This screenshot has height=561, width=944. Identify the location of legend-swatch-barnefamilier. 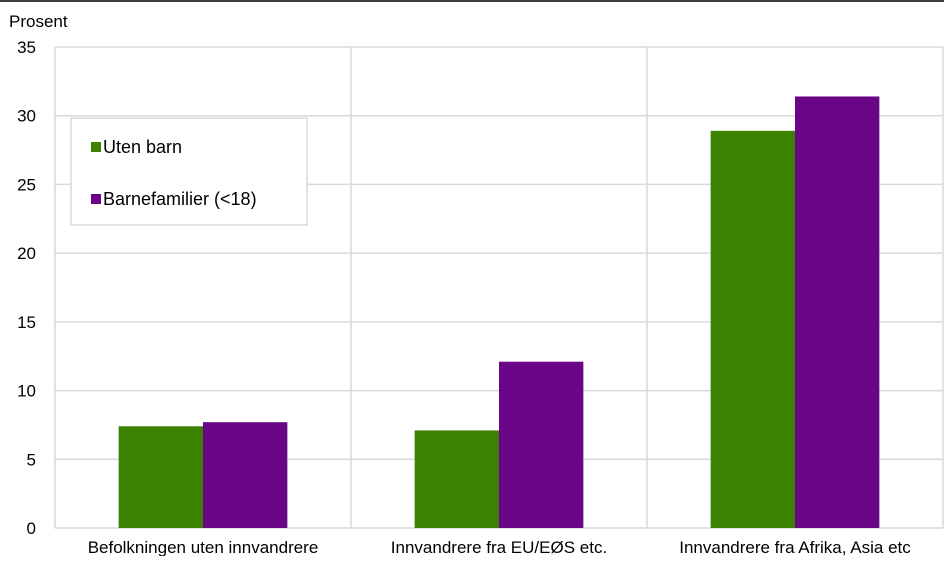
(96, 199).